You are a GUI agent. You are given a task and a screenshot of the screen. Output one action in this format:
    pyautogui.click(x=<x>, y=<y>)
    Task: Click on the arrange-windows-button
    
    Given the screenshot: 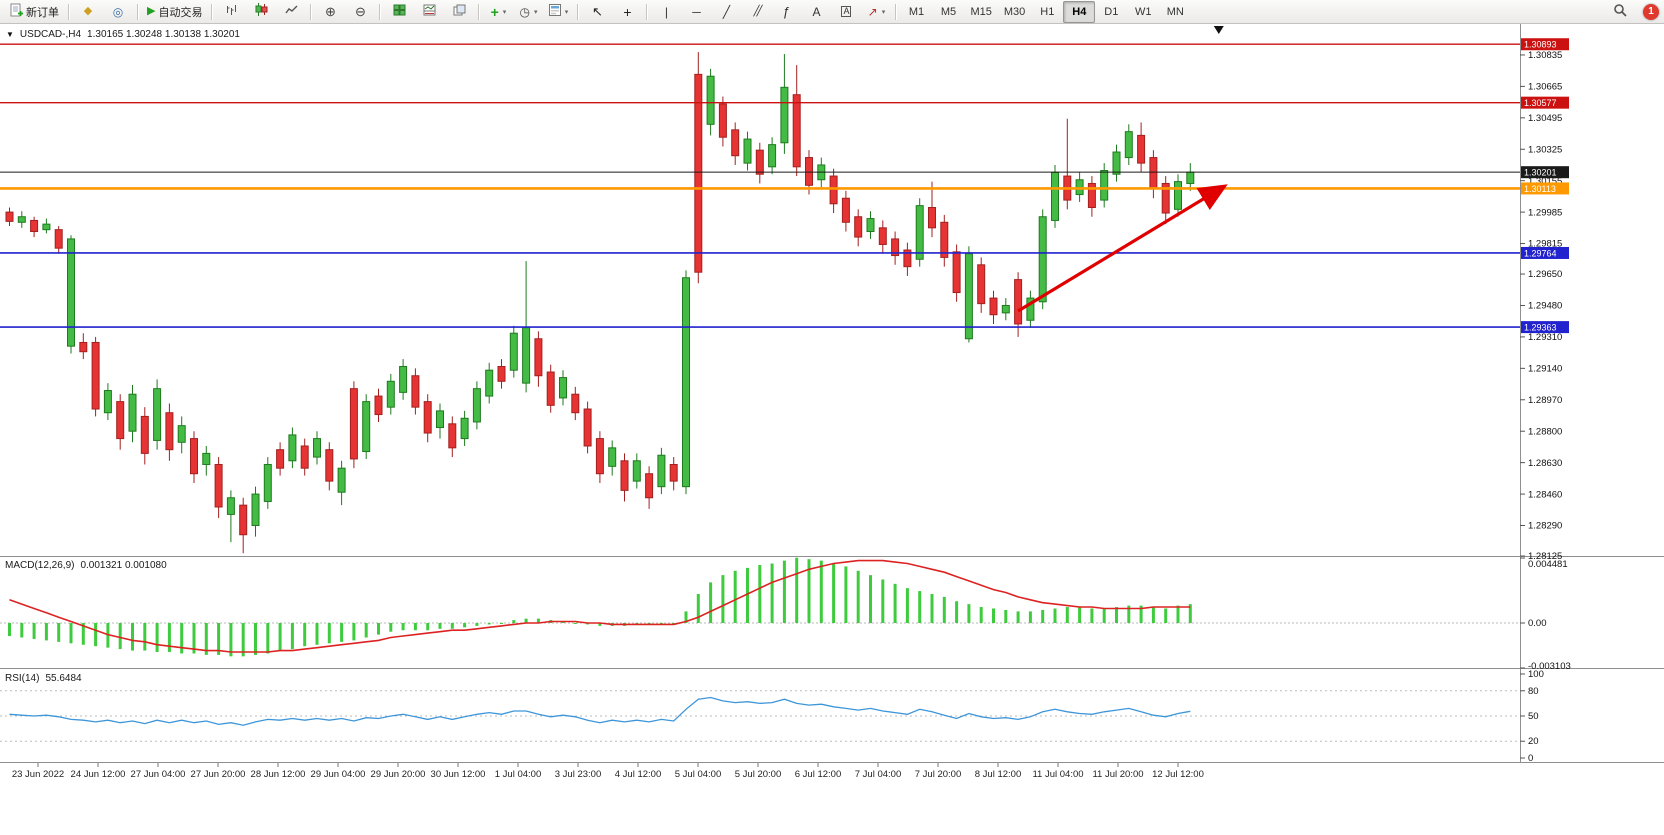 What is the action you would take?
    pyautogui.click(x=459, y=12)
    